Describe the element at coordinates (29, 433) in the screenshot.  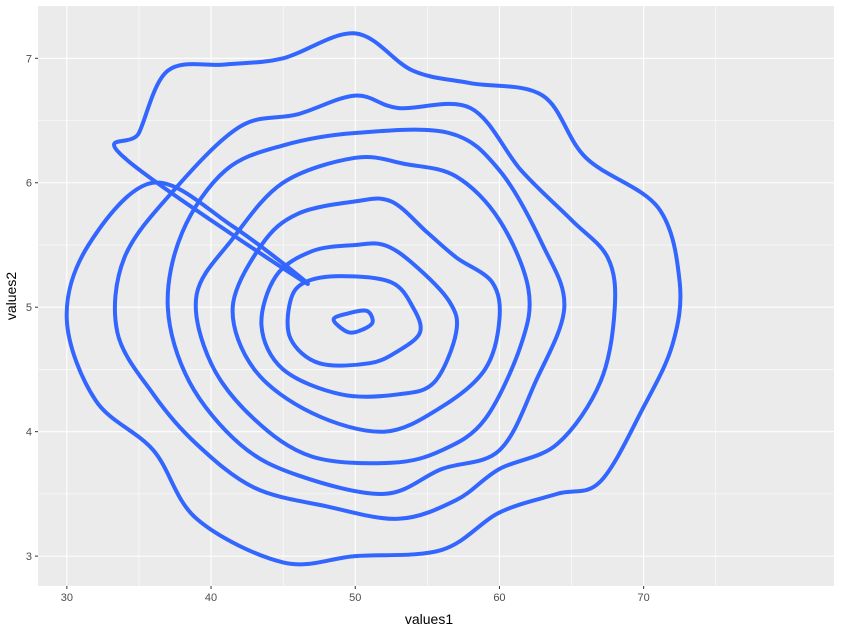
I see `y-tick-label: 4` at that location.